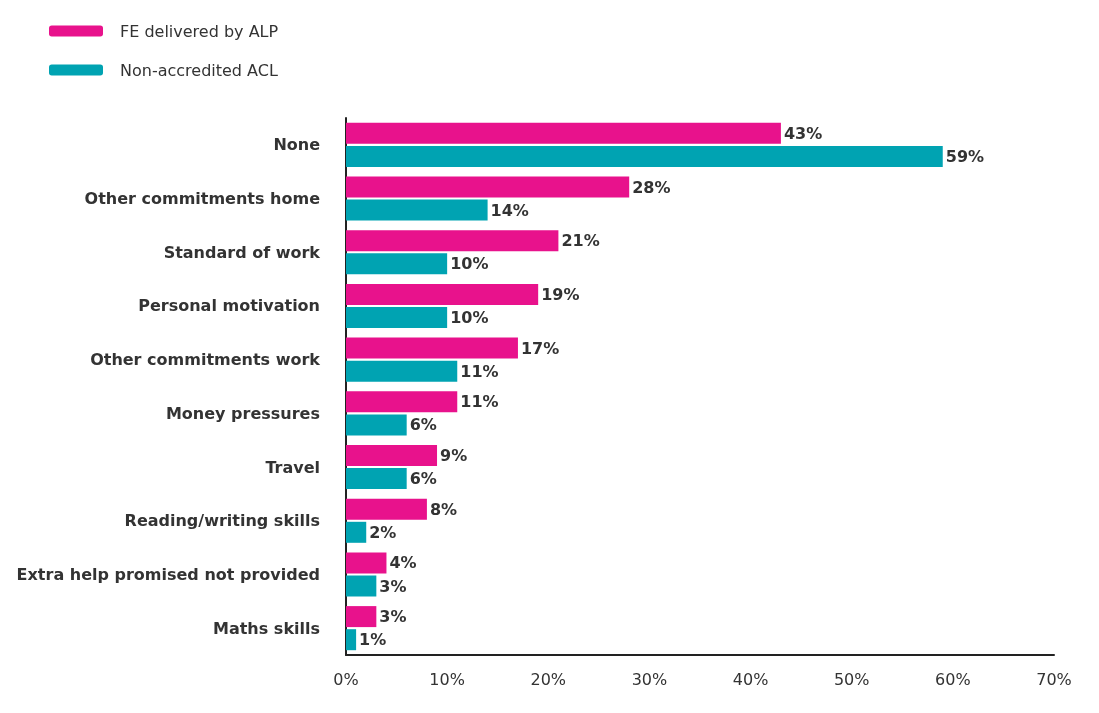 Image resolution: width=1099 pixels, height=713 pixels. I want to click on data-label: 4%, so click(403, 563).